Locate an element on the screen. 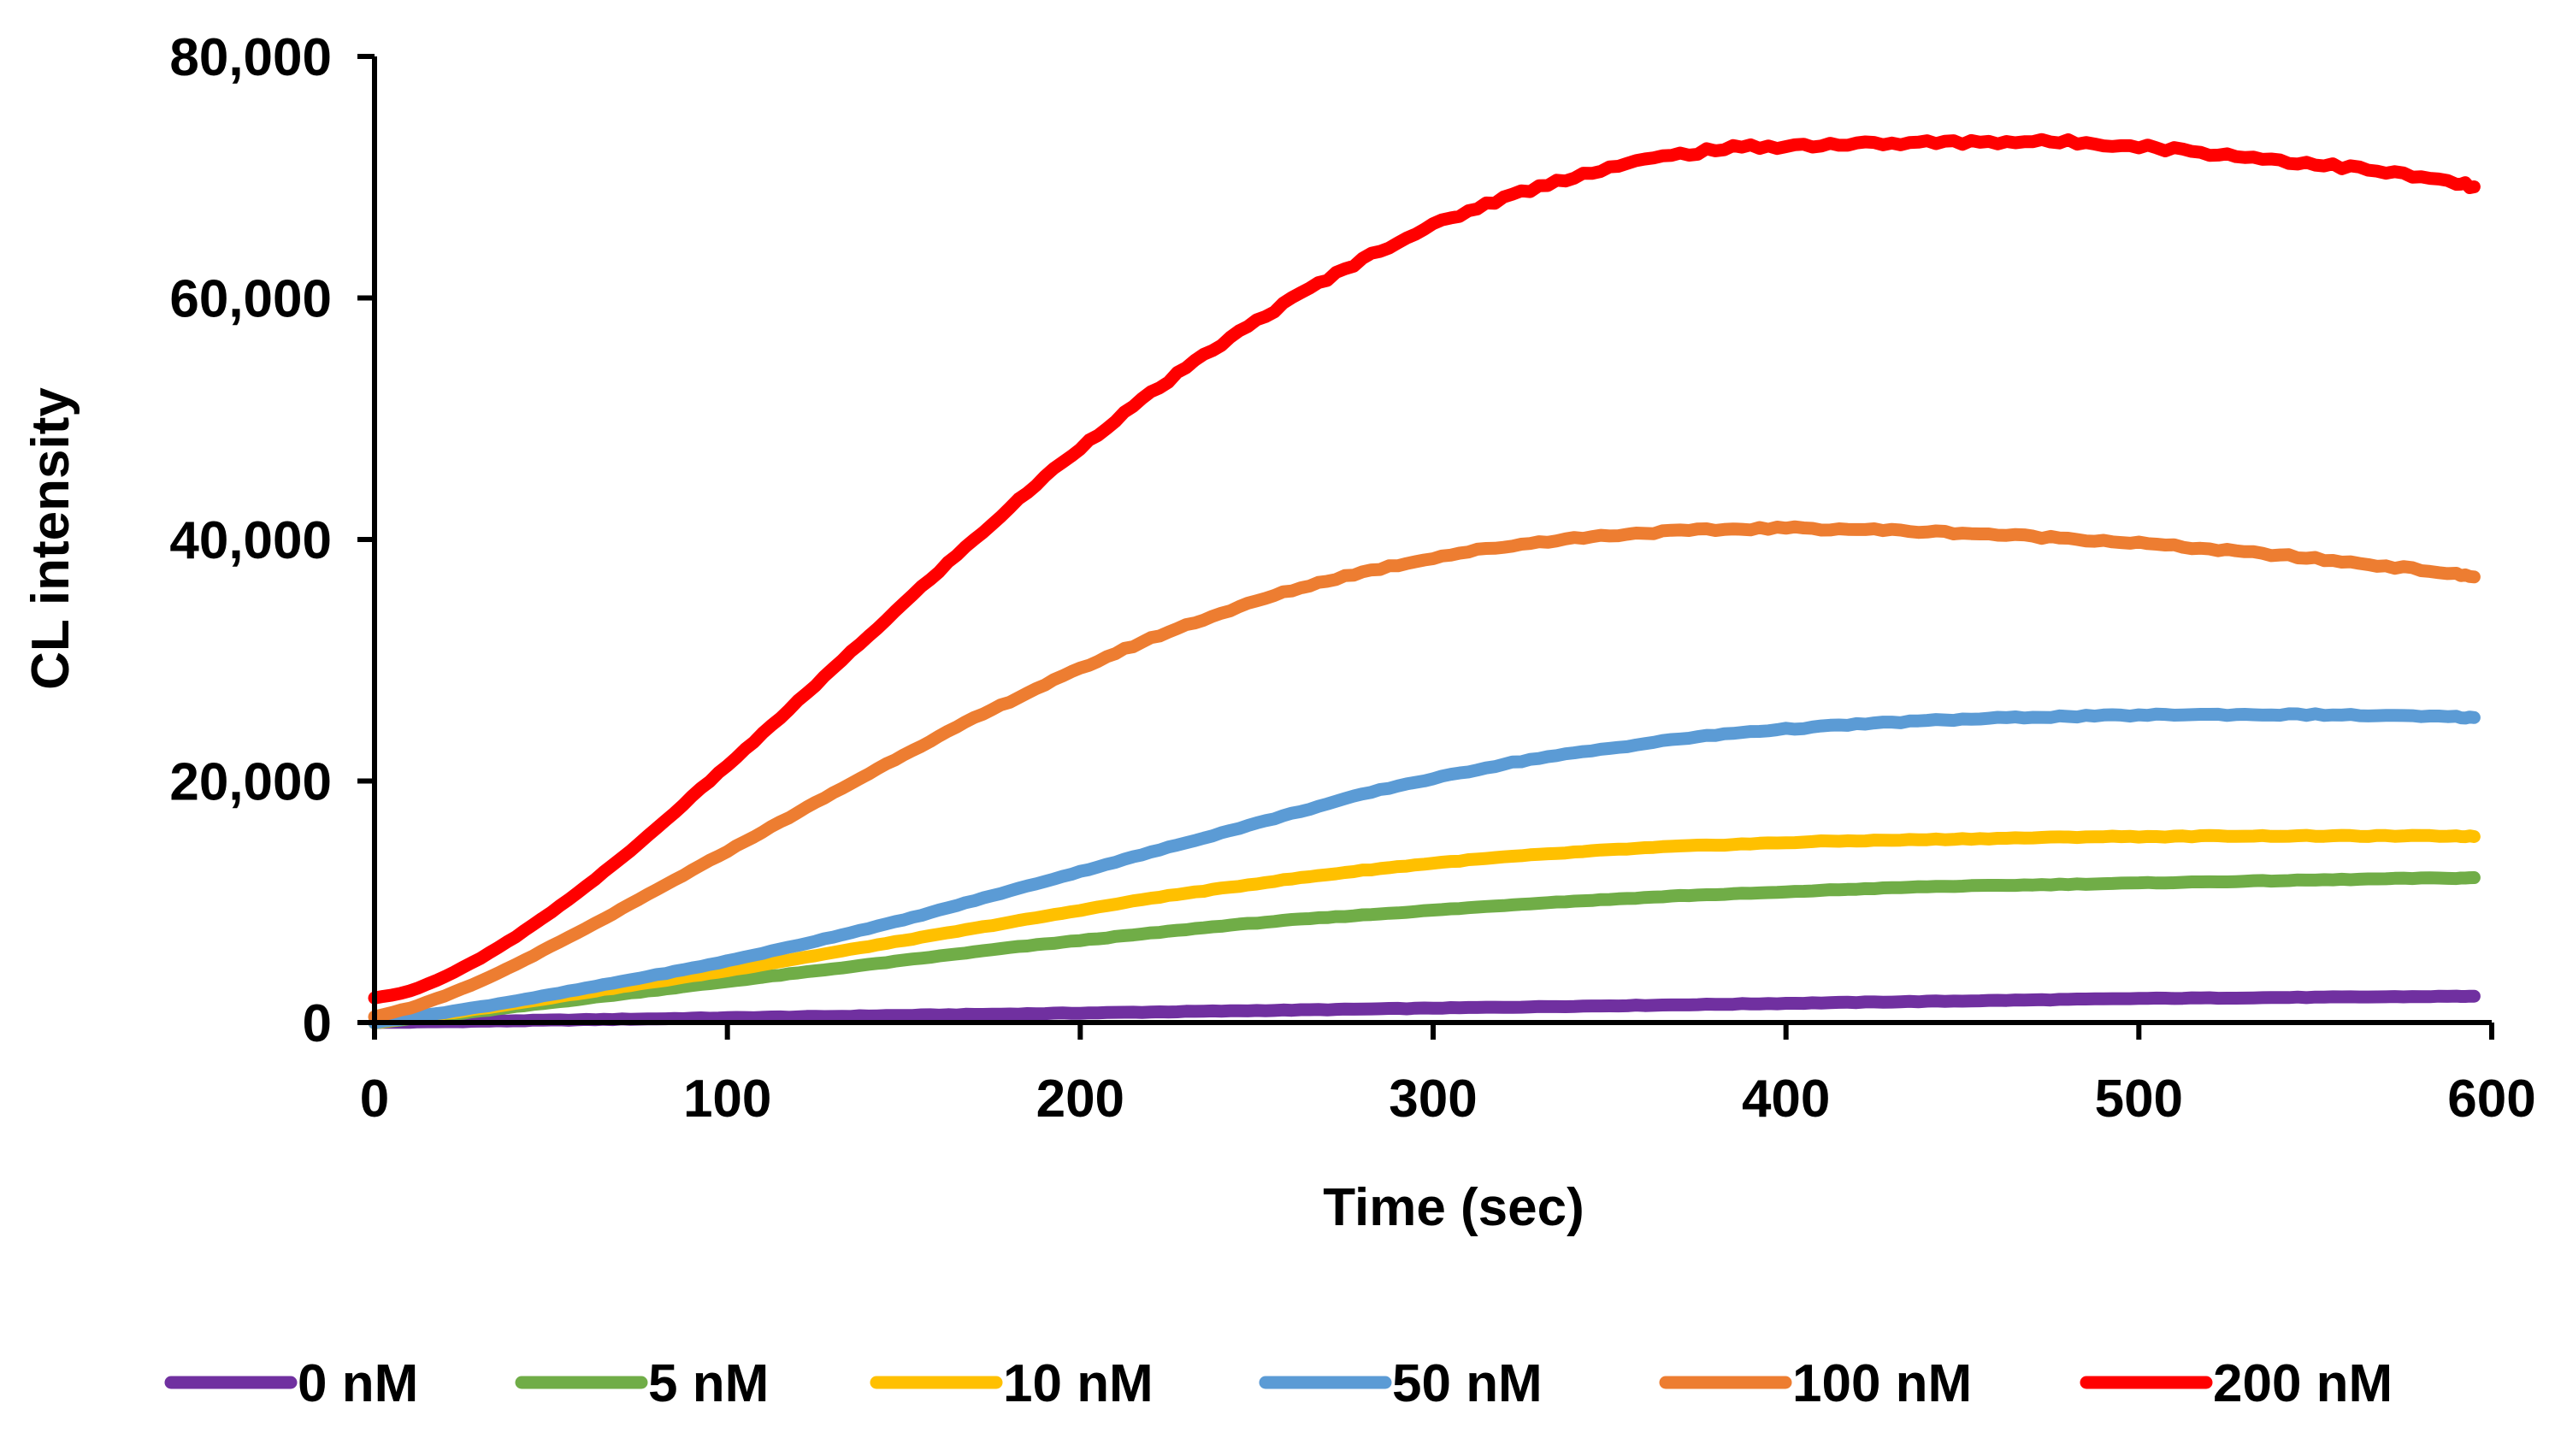  x-tick-label: 400 is located at coordinates (1786, 1099).